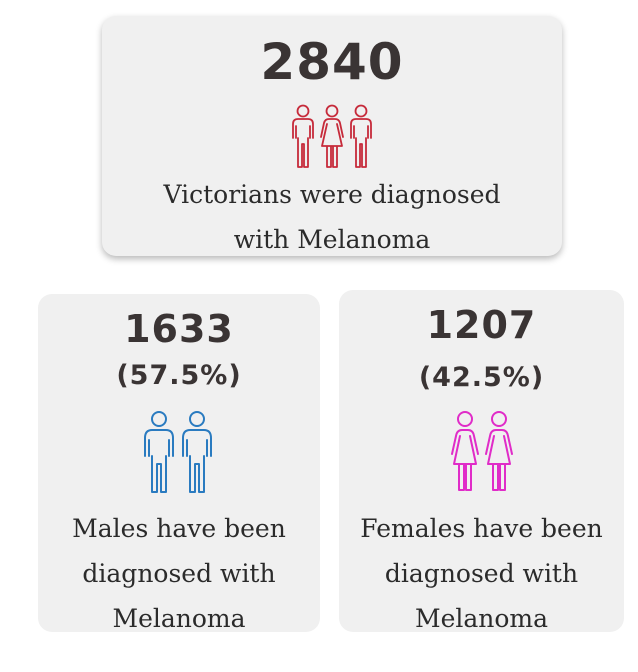 This screenshot has width=638, height=672. What do you see at coordinates (179, 618) in the screenshot?
I see `males-caption-line3: Melanoma` at bounding box center [179, 618].